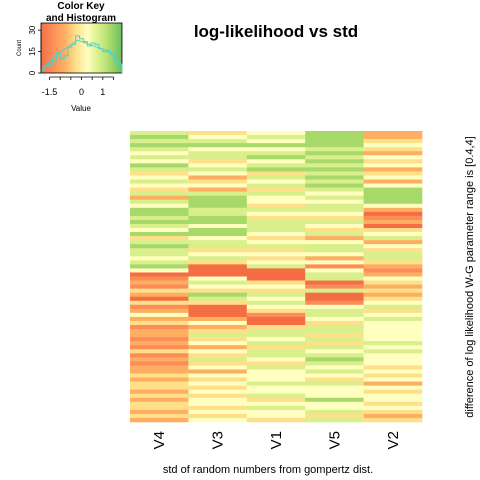  What do you see at coordinates (81, 54) in the screenshot?
I see `color-key-density-line` at bounding box center [81, 54].